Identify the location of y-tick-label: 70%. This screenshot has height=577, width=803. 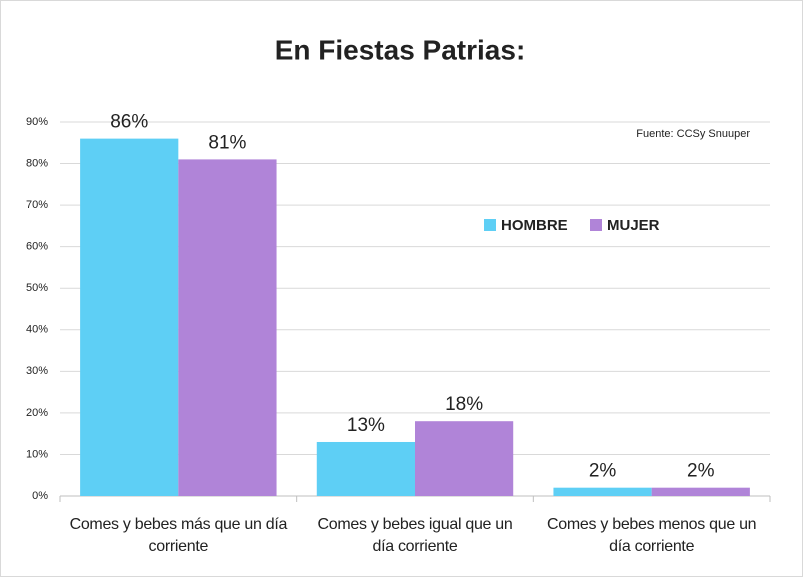
(37, 205).